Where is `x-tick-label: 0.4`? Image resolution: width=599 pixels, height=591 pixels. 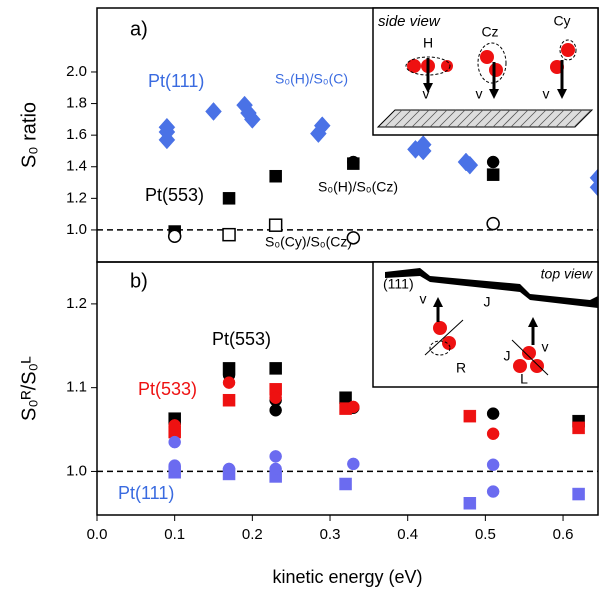
x-tick-label: 0.4 is located at coordinates (407, 534).